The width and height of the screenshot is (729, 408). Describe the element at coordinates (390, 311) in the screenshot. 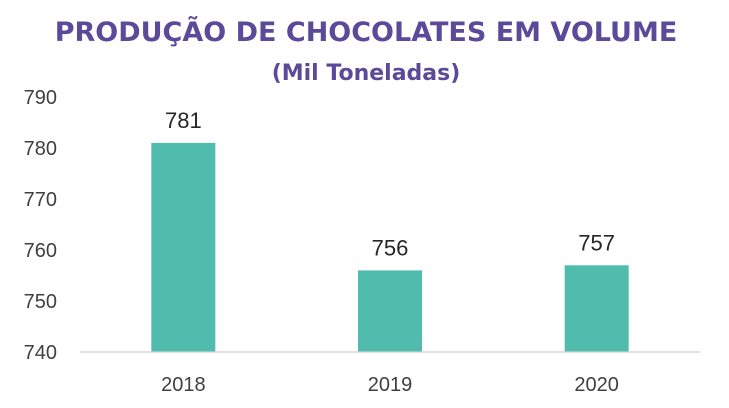

I see `bar-2019` at that location.